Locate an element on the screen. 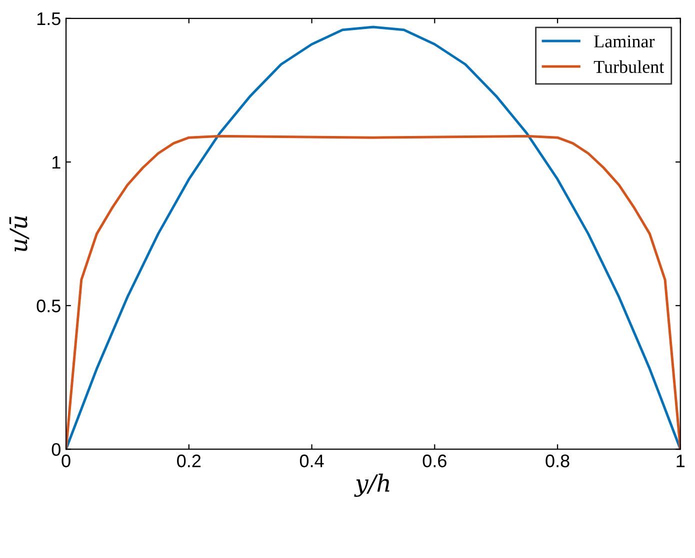 The height and width of the screenshot is (558, 695). y-tick-label: 0 is located at coordinates (56, 449).